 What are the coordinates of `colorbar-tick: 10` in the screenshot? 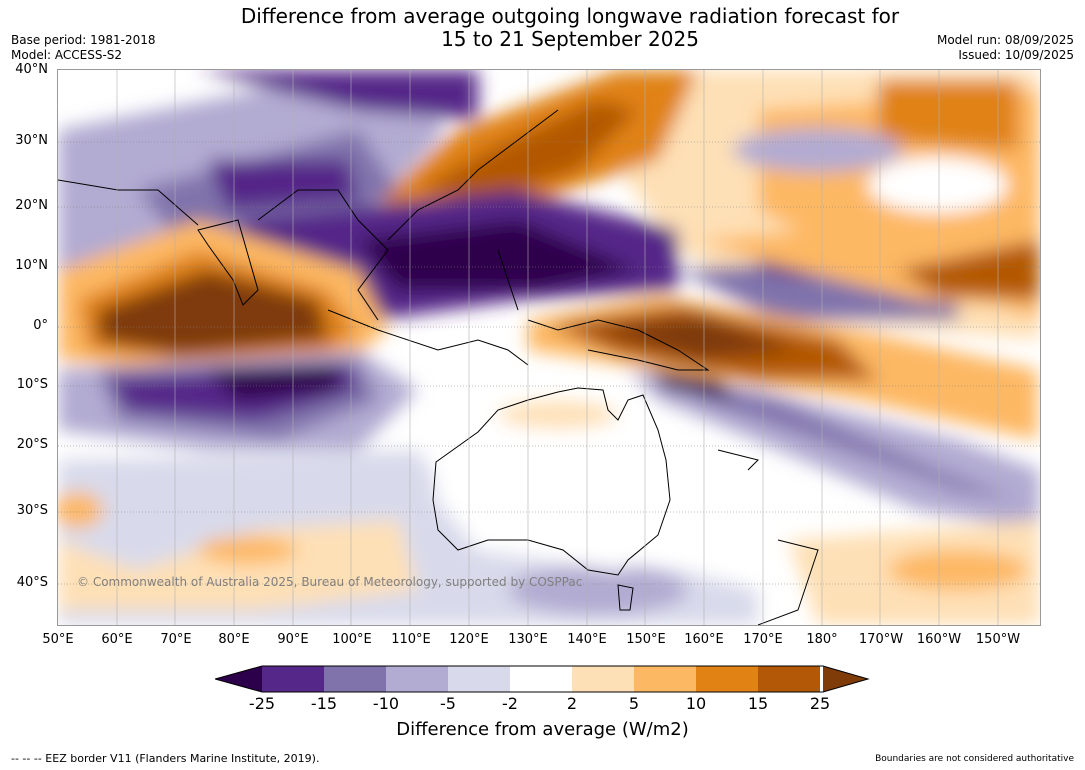 It's located at (696, 703).